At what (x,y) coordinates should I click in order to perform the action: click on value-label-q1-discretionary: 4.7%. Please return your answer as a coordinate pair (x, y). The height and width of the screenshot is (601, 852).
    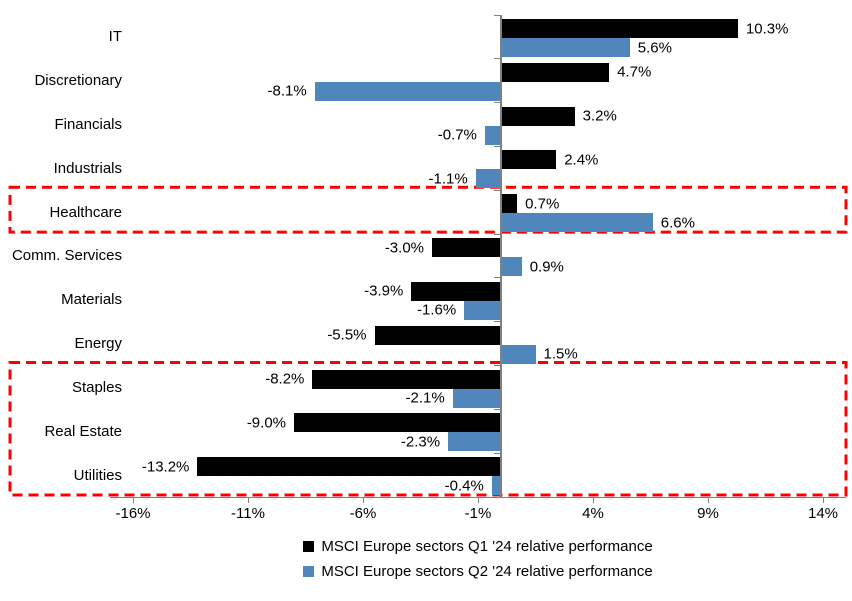
    Looking at the image, I should click on (634, 72).